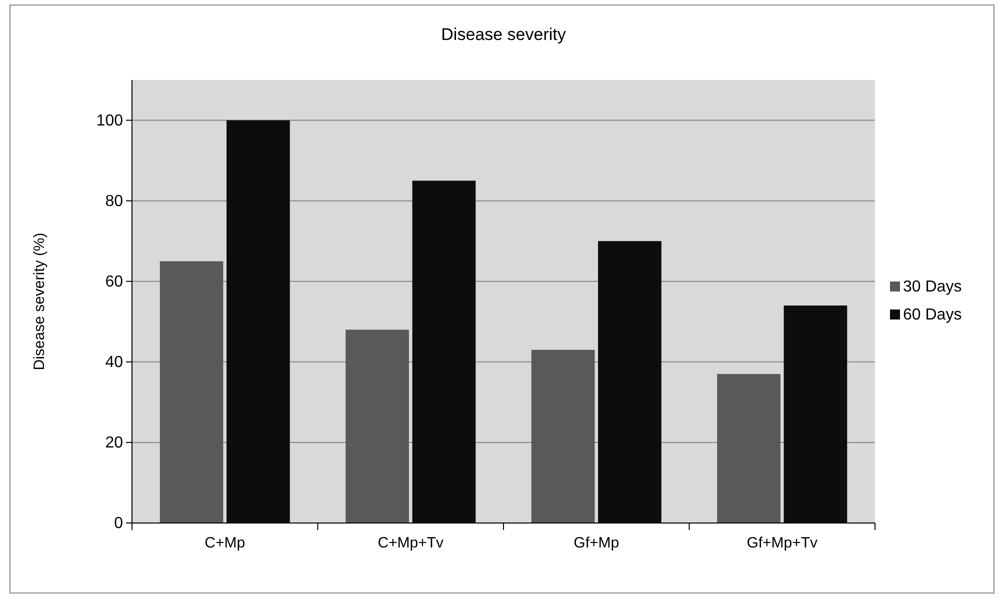 This screenshot has width=999, height=598. What do you see at coordinates (39, 301) in the screenshot?
I see `y-axis-title: Disease severity (%)` at bounding box center [39, 301].